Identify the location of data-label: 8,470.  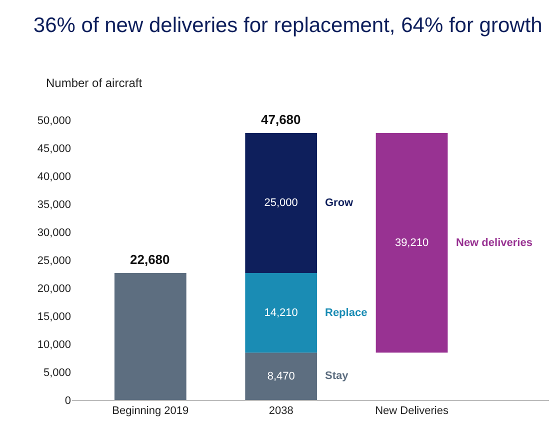
(281, 376).